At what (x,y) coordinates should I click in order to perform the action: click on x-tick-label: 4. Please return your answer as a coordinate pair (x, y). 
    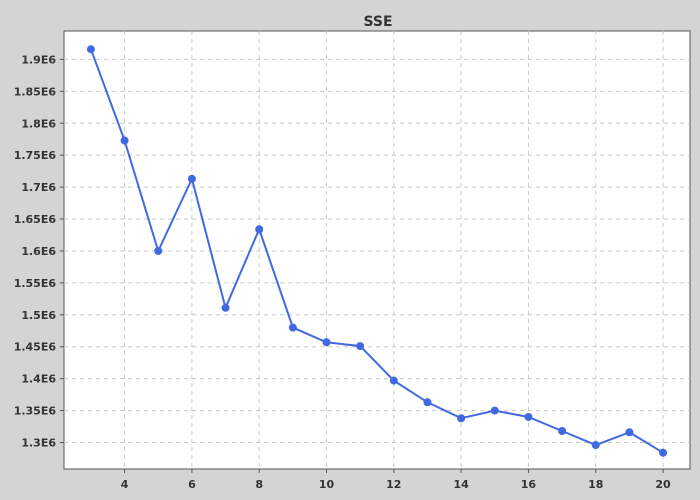
    Looking at the image, I should click on (125, 484).